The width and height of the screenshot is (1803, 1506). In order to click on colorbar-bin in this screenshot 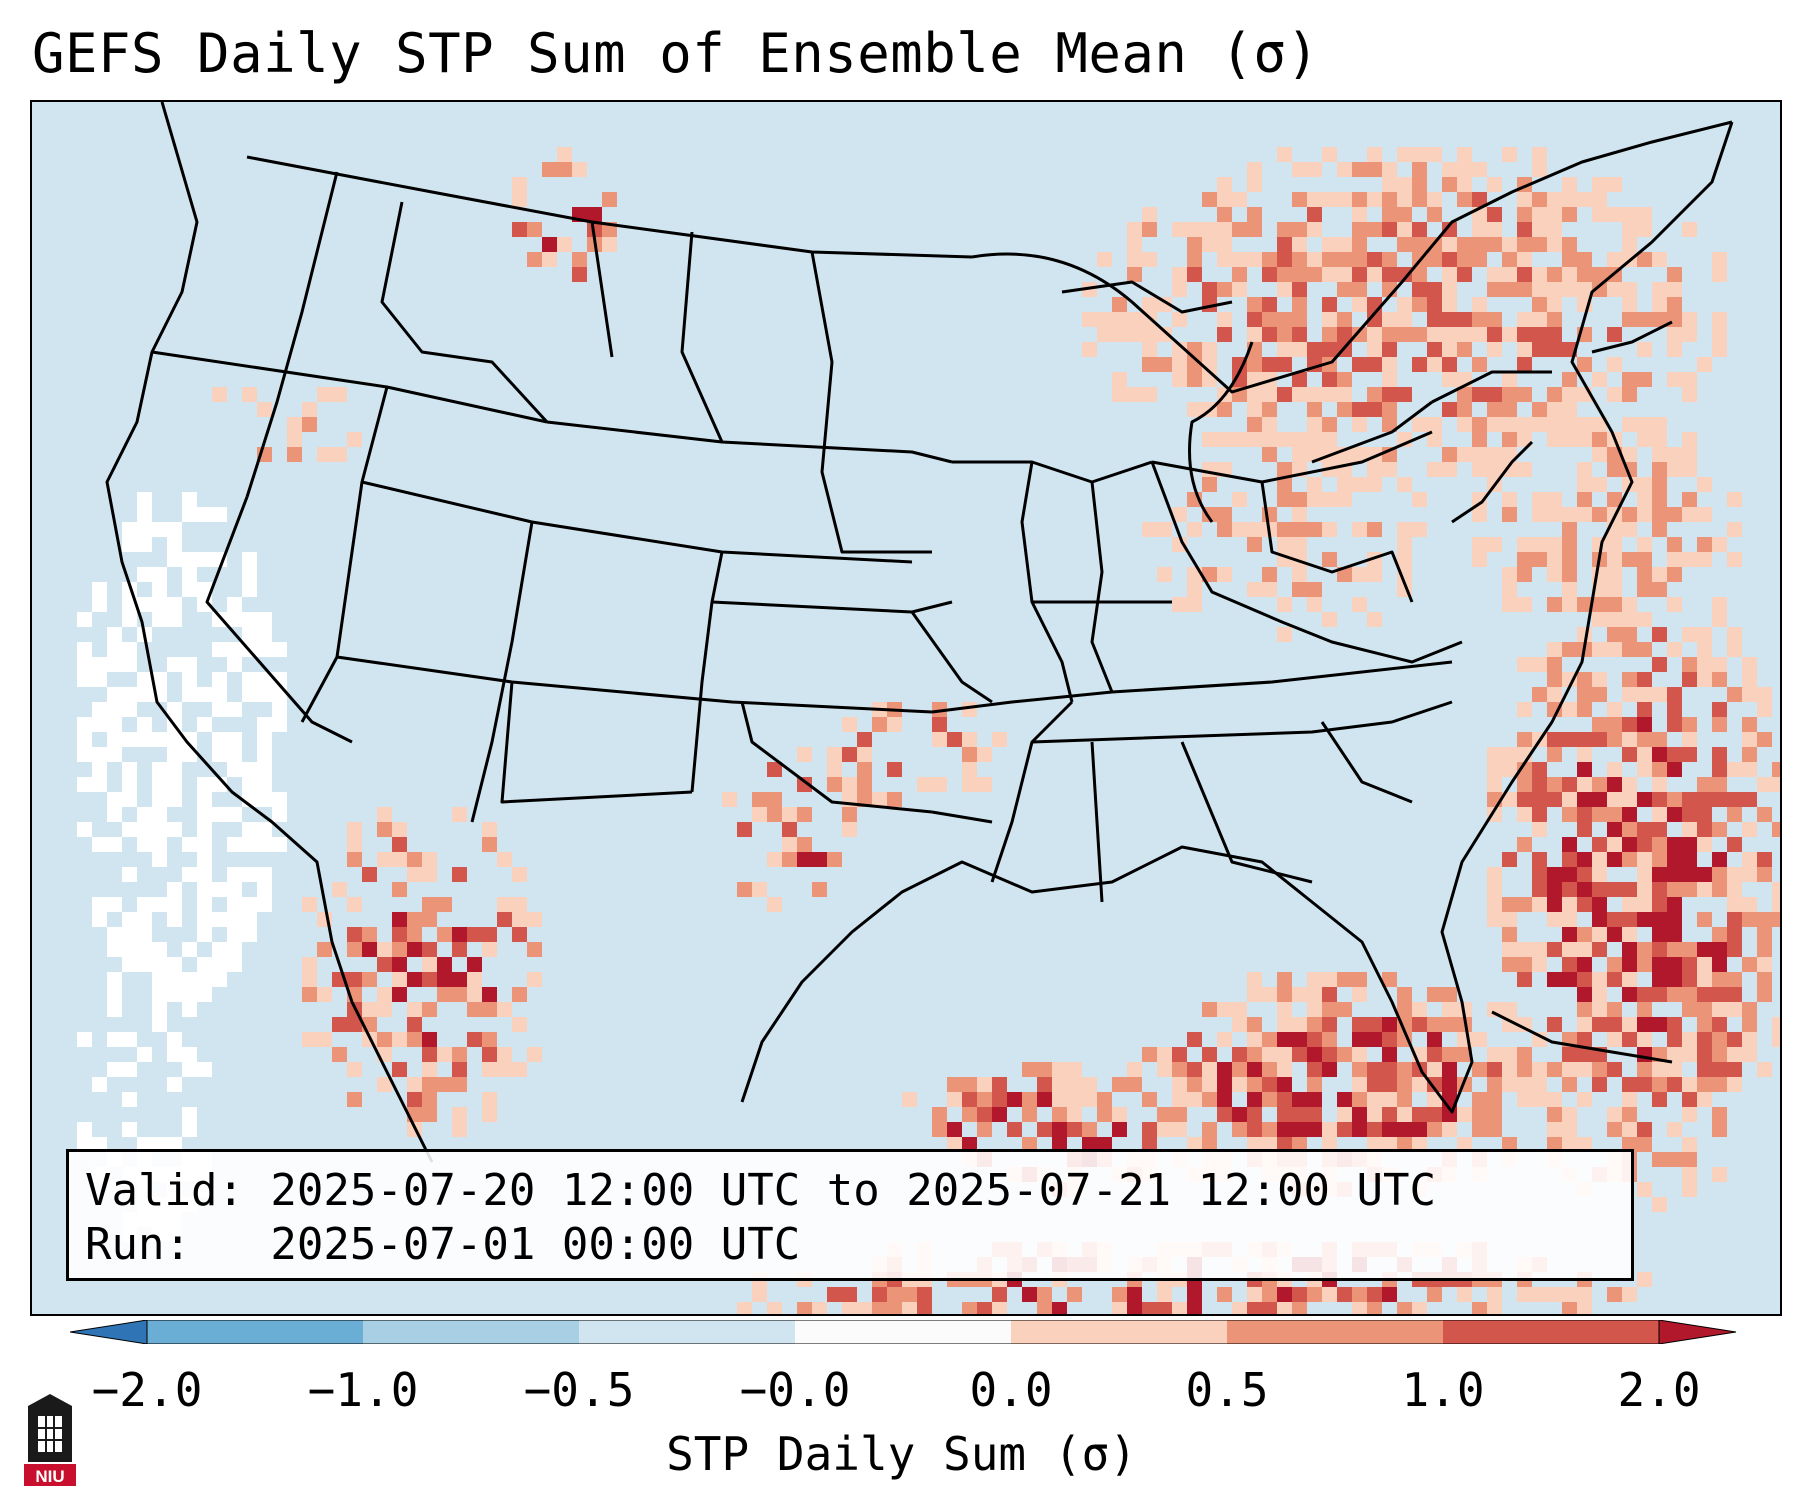, I will do `click(1119, 1332)`.